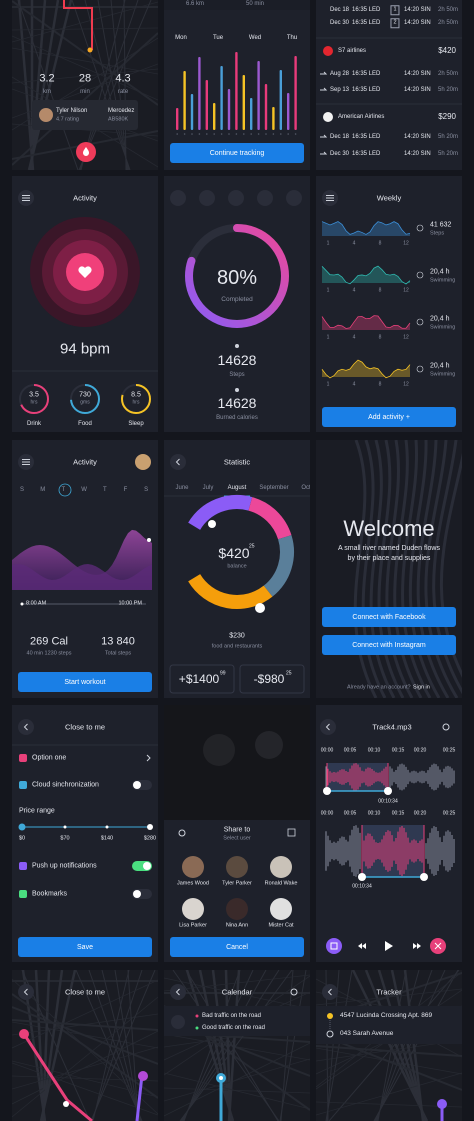  Describe the element at coordinates (237, 403) in the screenshot. I see `metric-value: 14628` at that location.